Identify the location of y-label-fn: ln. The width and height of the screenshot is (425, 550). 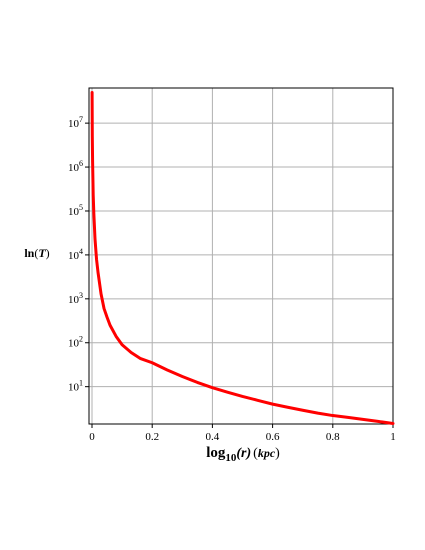
(29, 253).